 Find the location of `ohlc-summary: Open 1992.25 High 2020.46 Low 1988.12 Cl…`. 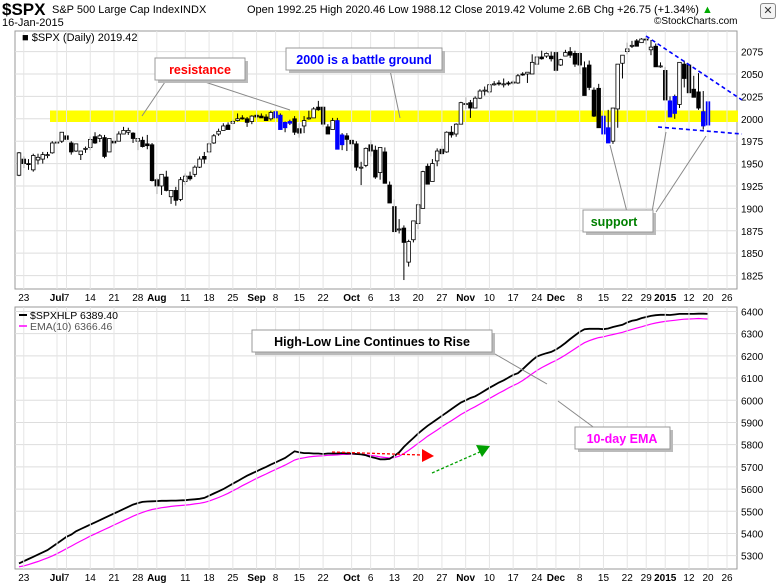

ohlc-summary: Open 1992.25 High 2020.46 Low 1988.12 Cl… is located at coordinates (480, 10).